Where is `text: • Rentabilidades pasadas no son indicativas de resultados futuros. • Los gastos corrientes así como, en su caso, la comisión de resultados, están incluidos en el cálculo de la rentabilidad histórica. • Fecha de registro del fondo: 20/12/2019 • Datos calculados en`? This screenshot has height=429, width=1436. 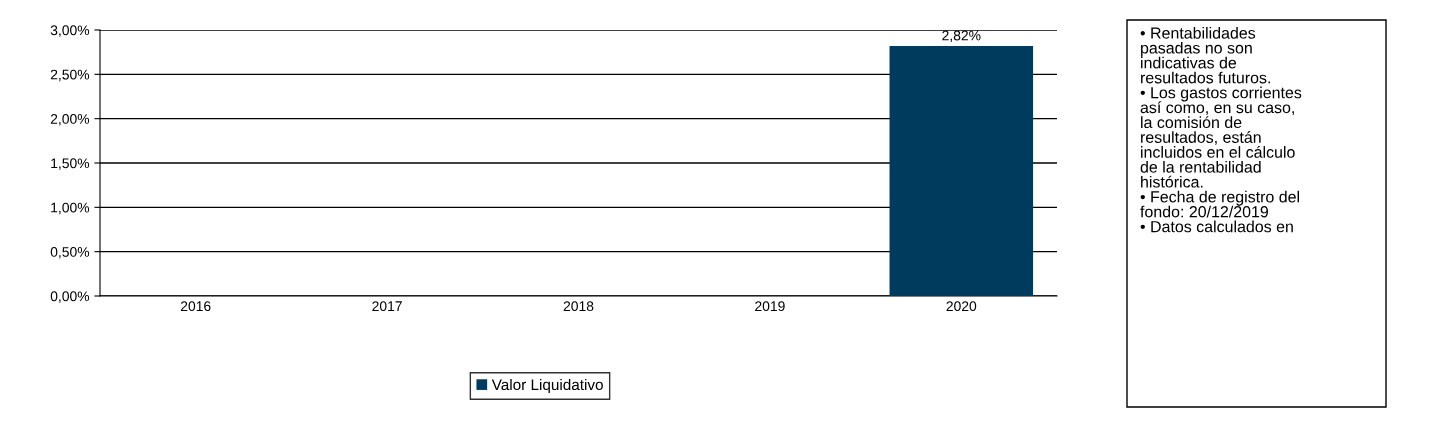 text: • Rentabilidades pasadas no son indicativas de resultados futuros. • Los gastos corrientes así como, en su caso, la comisión de resultados, están incluidos en el cálculo de la rentabilidad histórica. • Fecha de registro del fondo: 20/12/2019 • Datos calculados en is located at coordinates (1221, 130).